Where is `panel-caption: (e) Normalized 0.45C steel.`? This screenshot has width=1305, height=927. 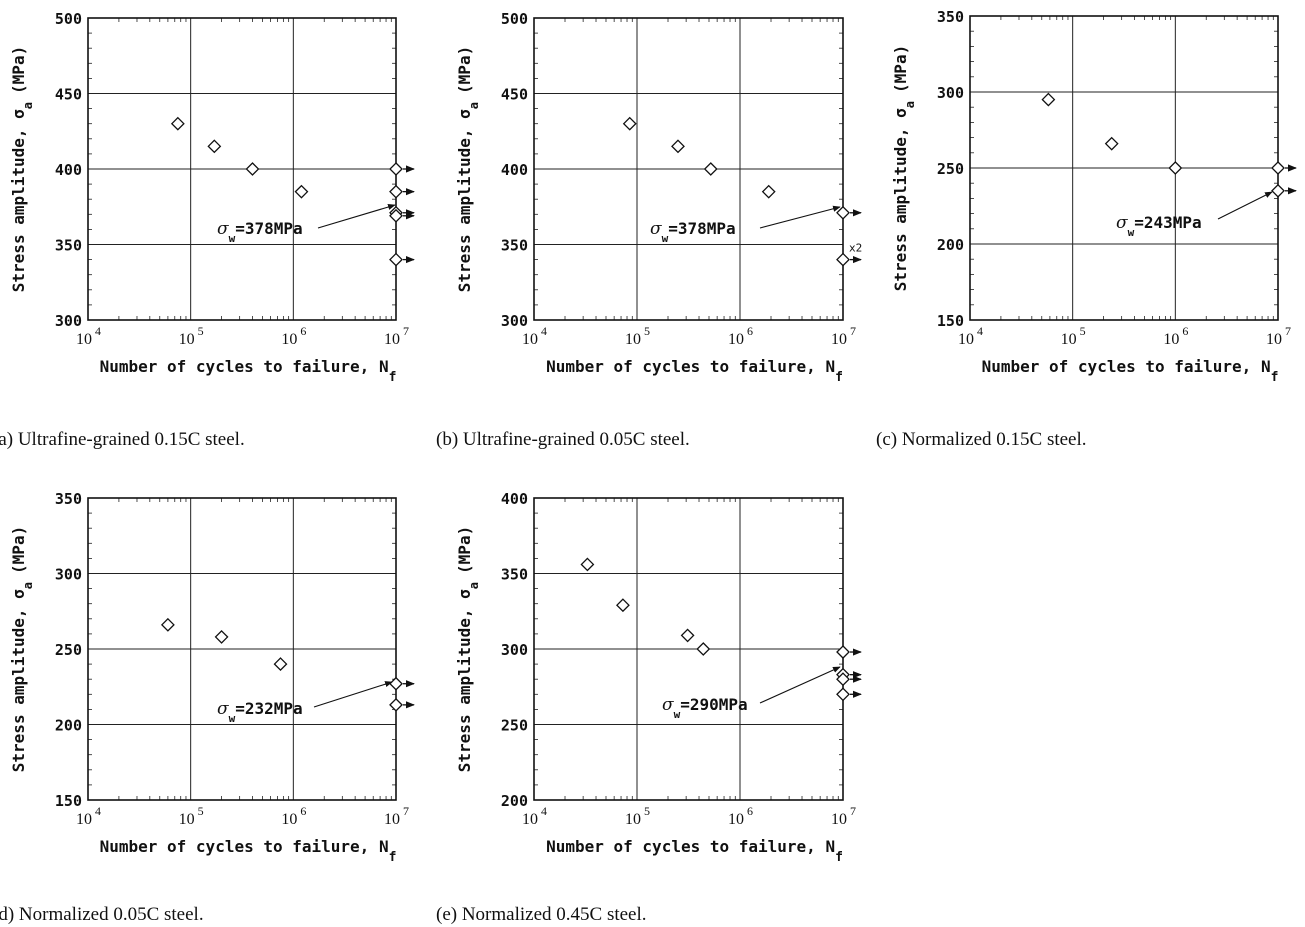 panel-caption: (e) Normalized 0.45C steel. is located at coordinates (541, 914).